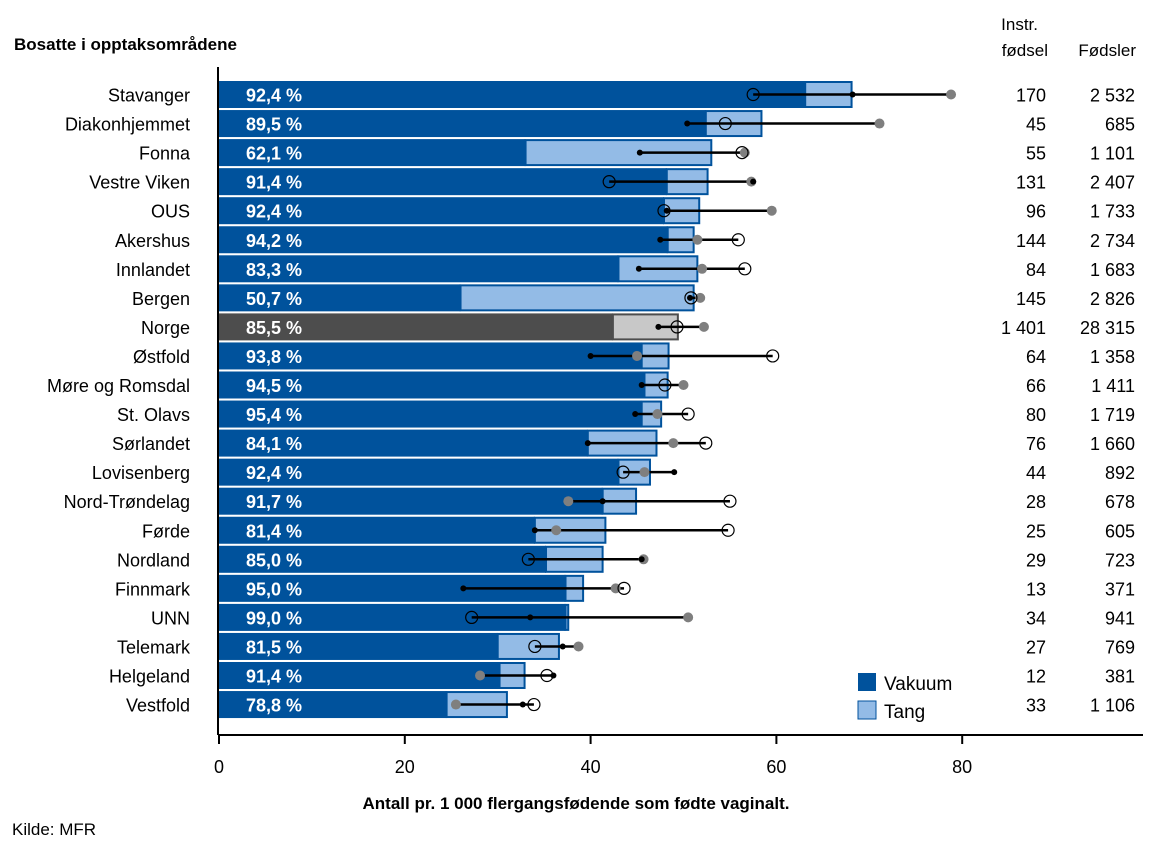 The image size is (1156, 845). Describe the element at coordinates (1120, 531) in the screenshot. I see `births-value-15: 605` at that location.